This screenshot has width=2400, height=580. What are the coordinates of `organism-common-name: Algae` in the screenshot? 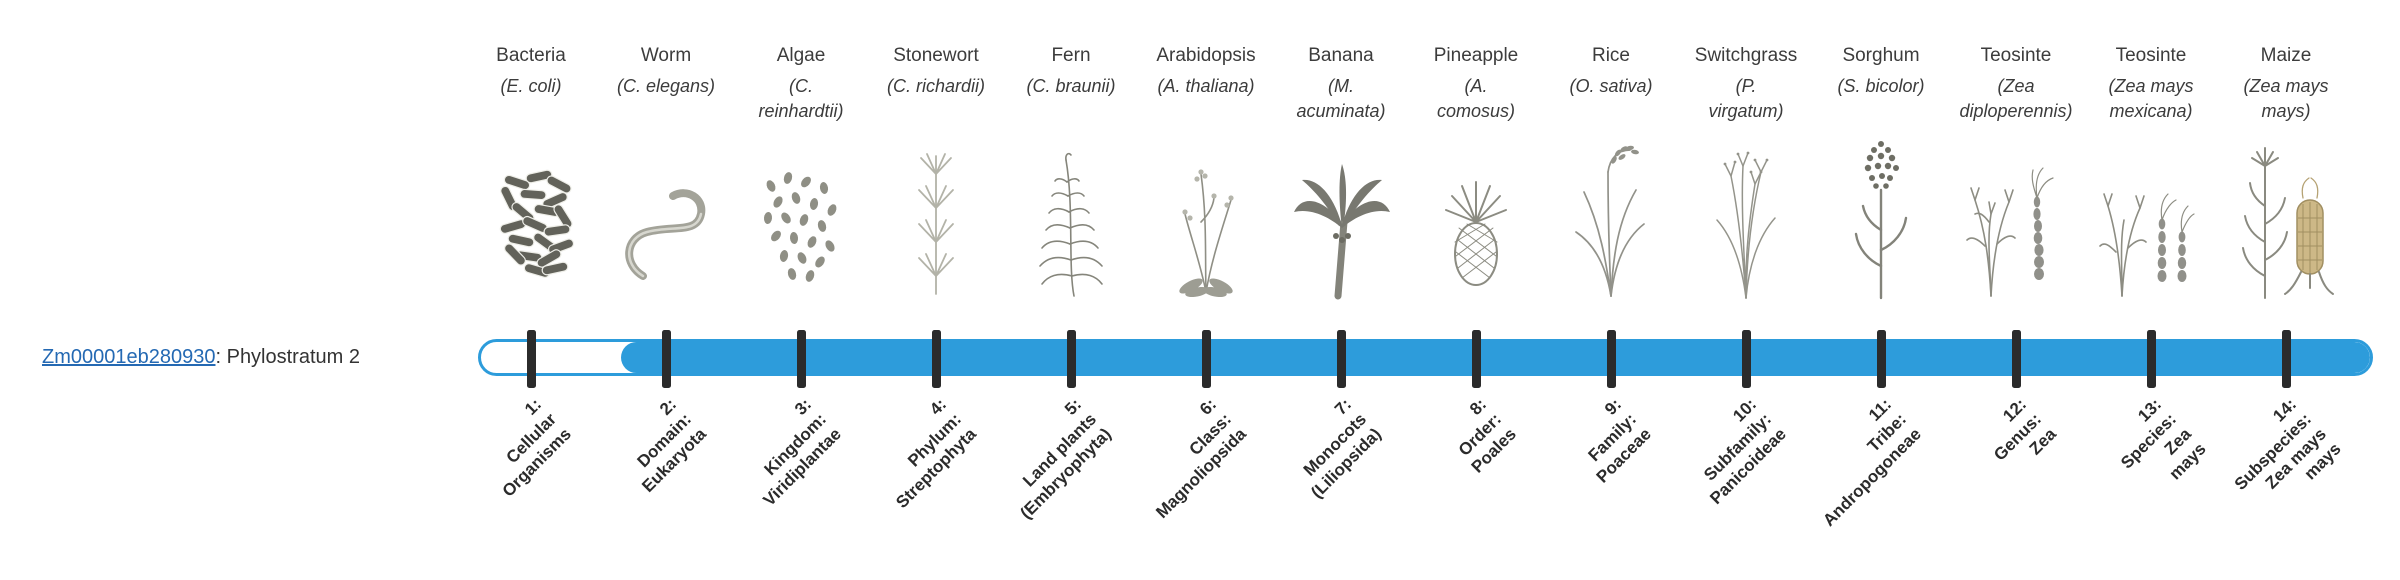 It's located at (801, 55).